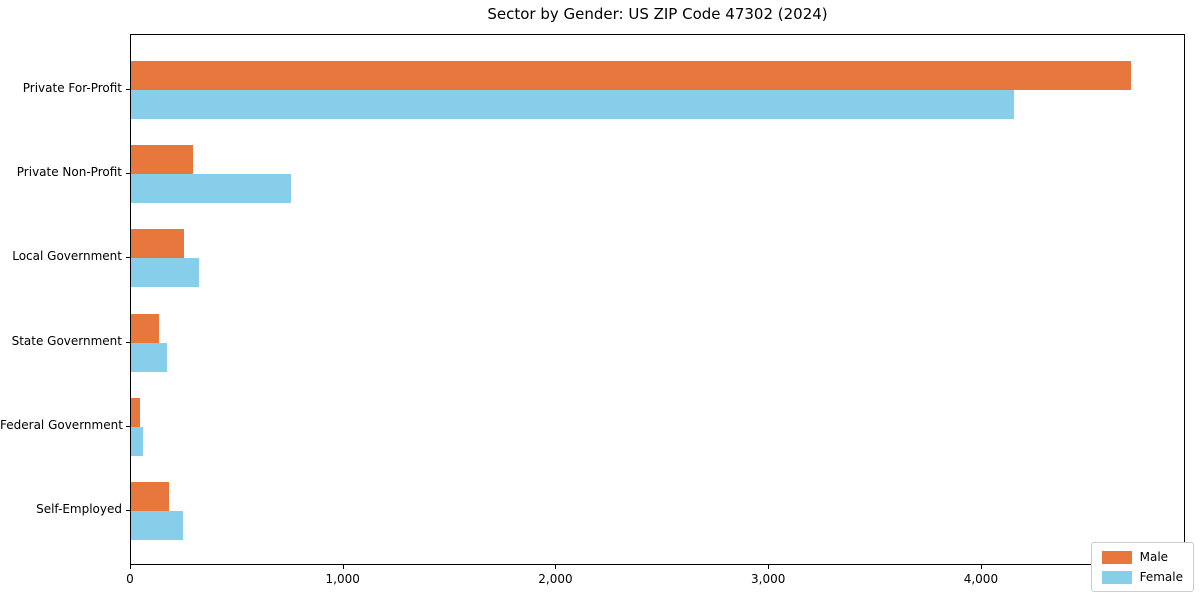 Image resolution: width=1200 pixels, height=600 pixels. Describe the element at coordinates (130, 579) in the screenshot. I see `x-tick-label: 0` at that location.